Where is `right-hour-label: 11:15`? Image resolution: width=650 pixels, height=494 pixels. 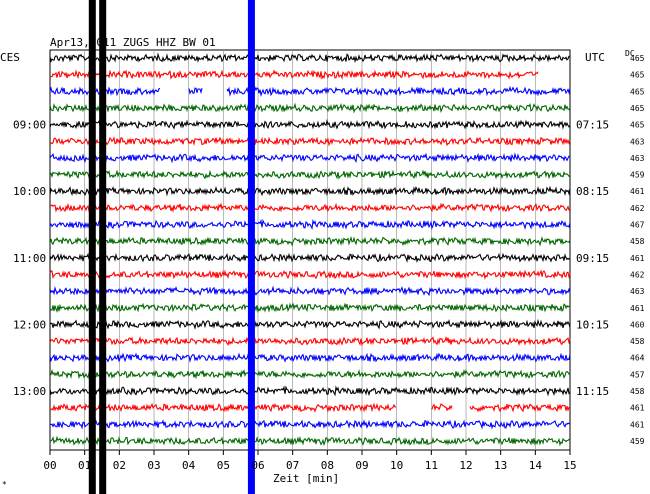
right-hour-label: 11:15 is located at coordinates (592, 391).